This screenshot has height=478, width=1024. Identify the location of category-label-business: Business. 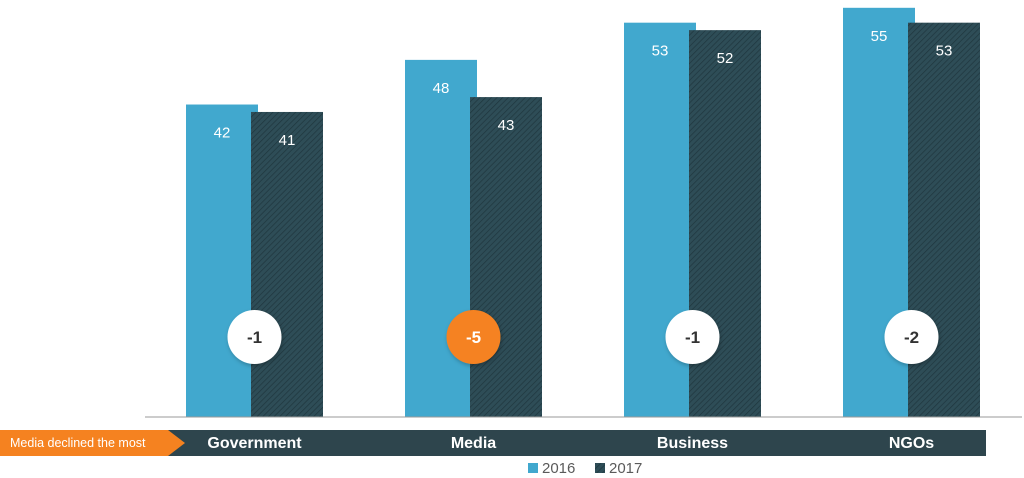
(692, 443).